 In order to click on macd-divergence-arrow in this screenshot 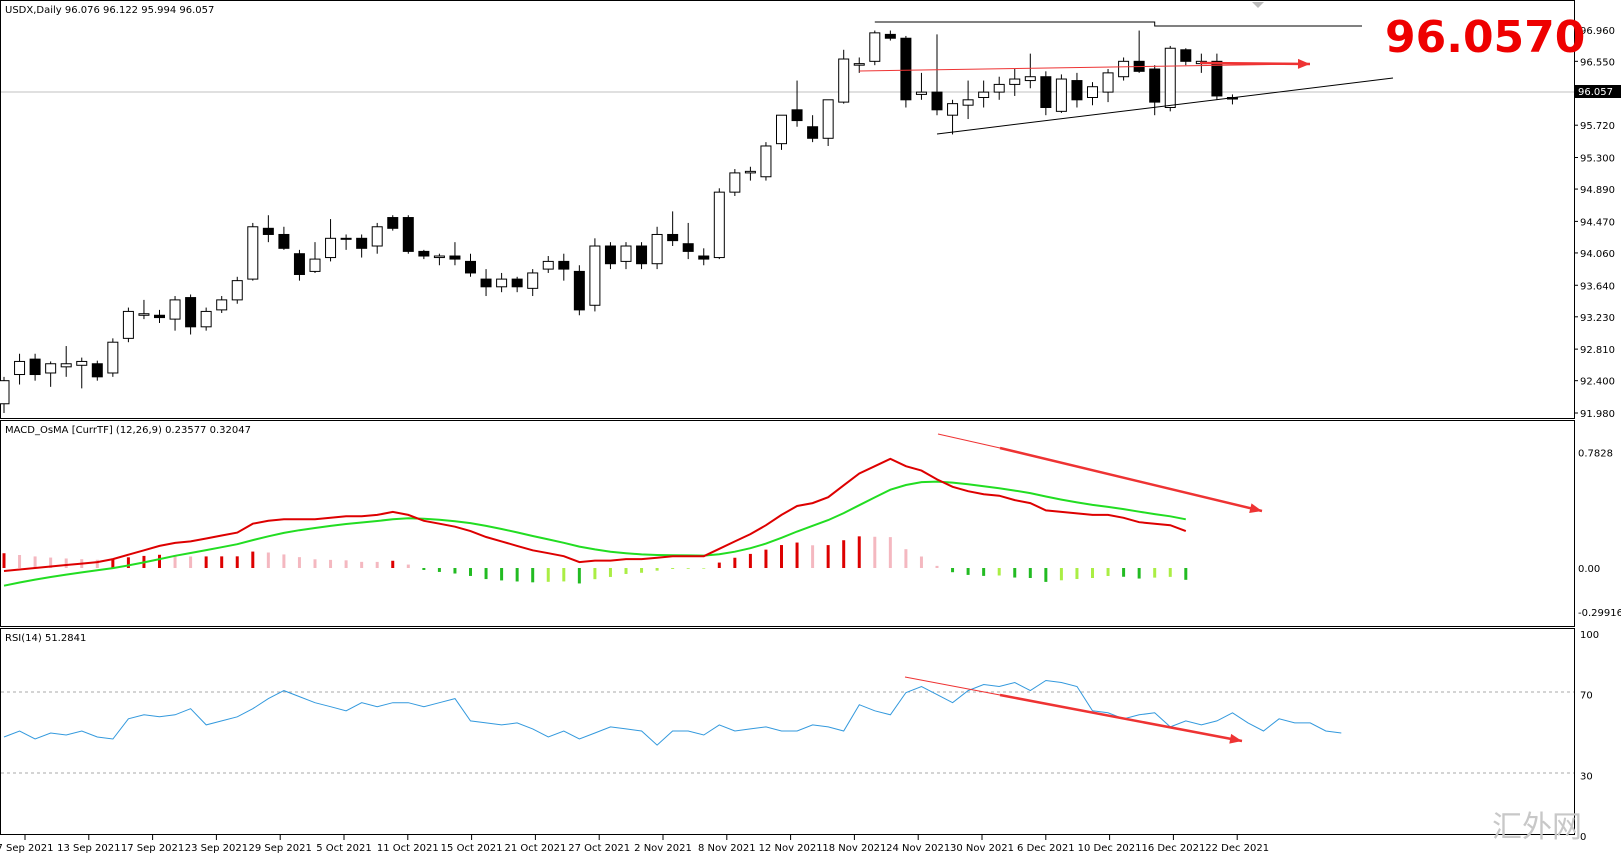, I will do `click(1131, 479)`.